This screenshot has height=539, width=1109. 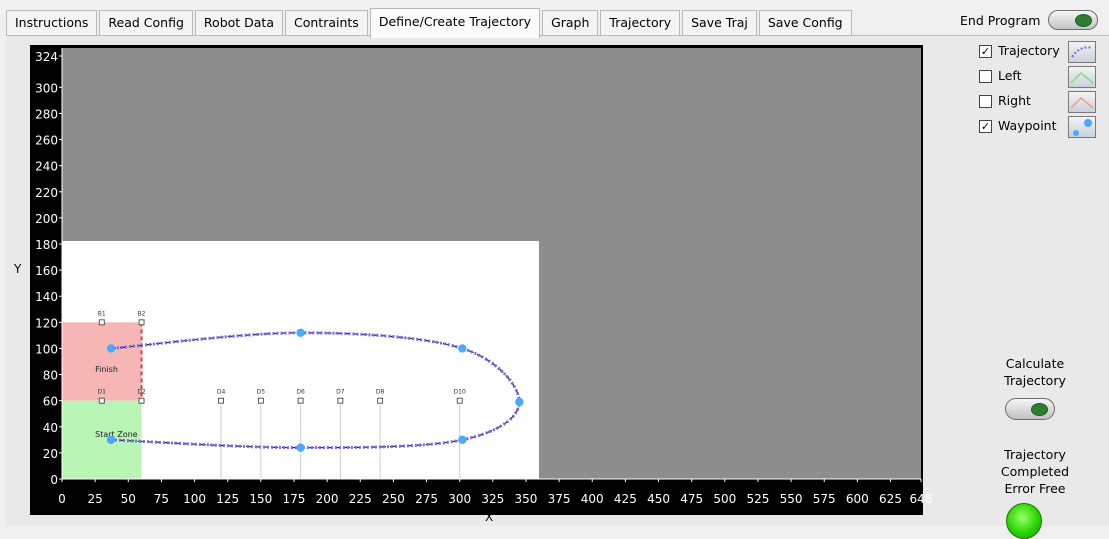 I want to click on plot-legend: ✓ Trajectory Left Right ✓ Waypoint, so click(x=1039, y=92).